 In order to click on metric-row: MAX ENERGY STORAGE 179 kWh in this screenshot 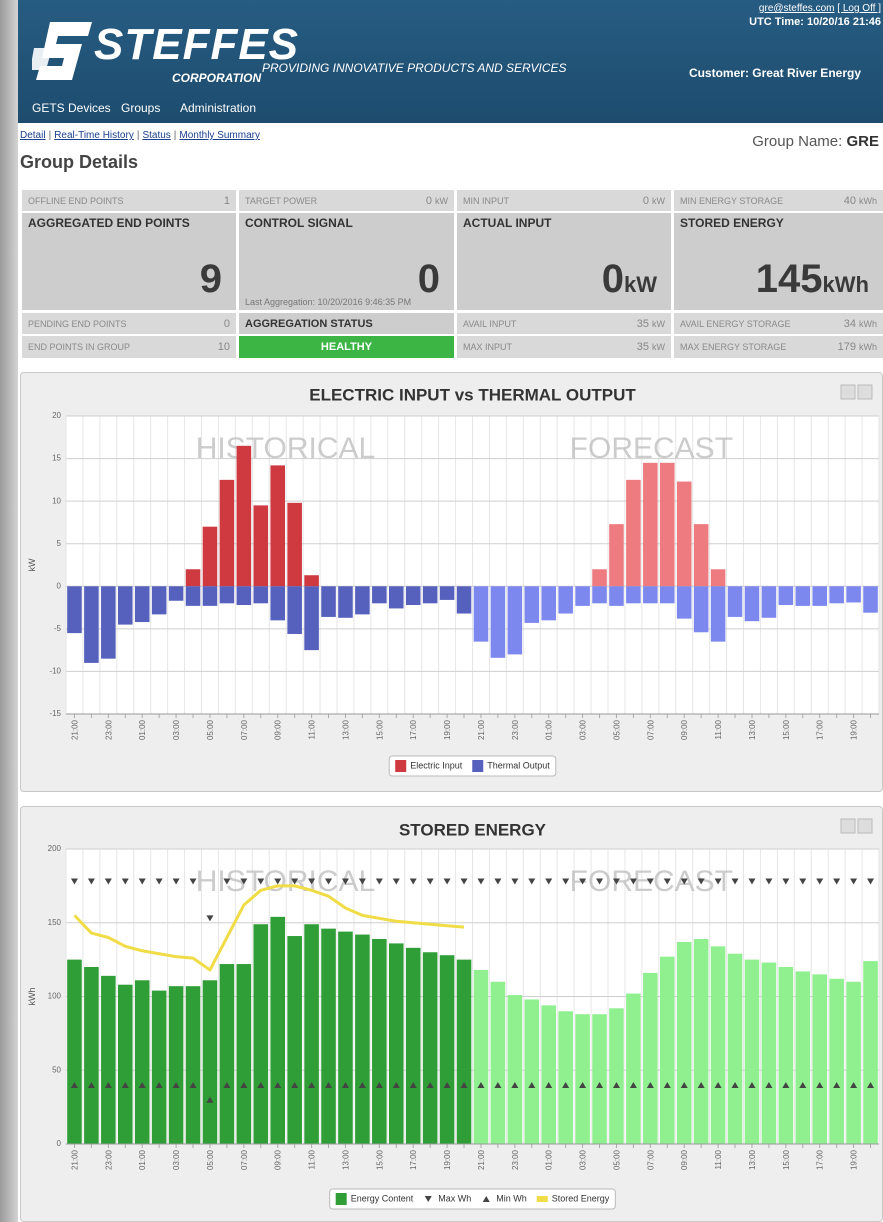, I will do `click(778, 347)`.